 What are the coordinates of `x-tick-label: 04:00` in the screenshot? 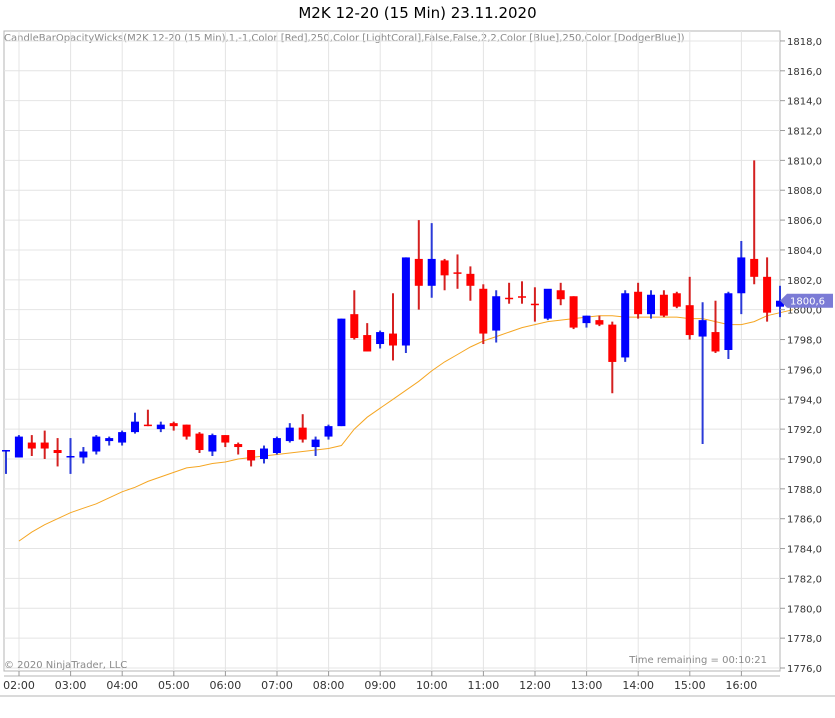 It's located at (122, 685).